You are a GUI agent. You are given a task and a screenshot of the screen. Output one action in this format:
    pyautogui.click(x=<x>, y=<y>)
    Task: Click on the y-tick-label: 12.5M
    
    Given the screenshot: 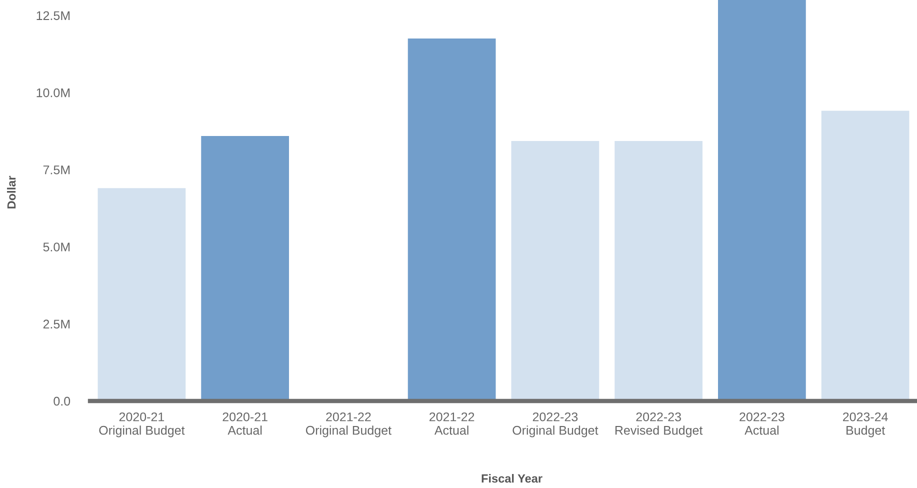 What is the action you would take?
    pyautogui.click(x=53, y=15)
    